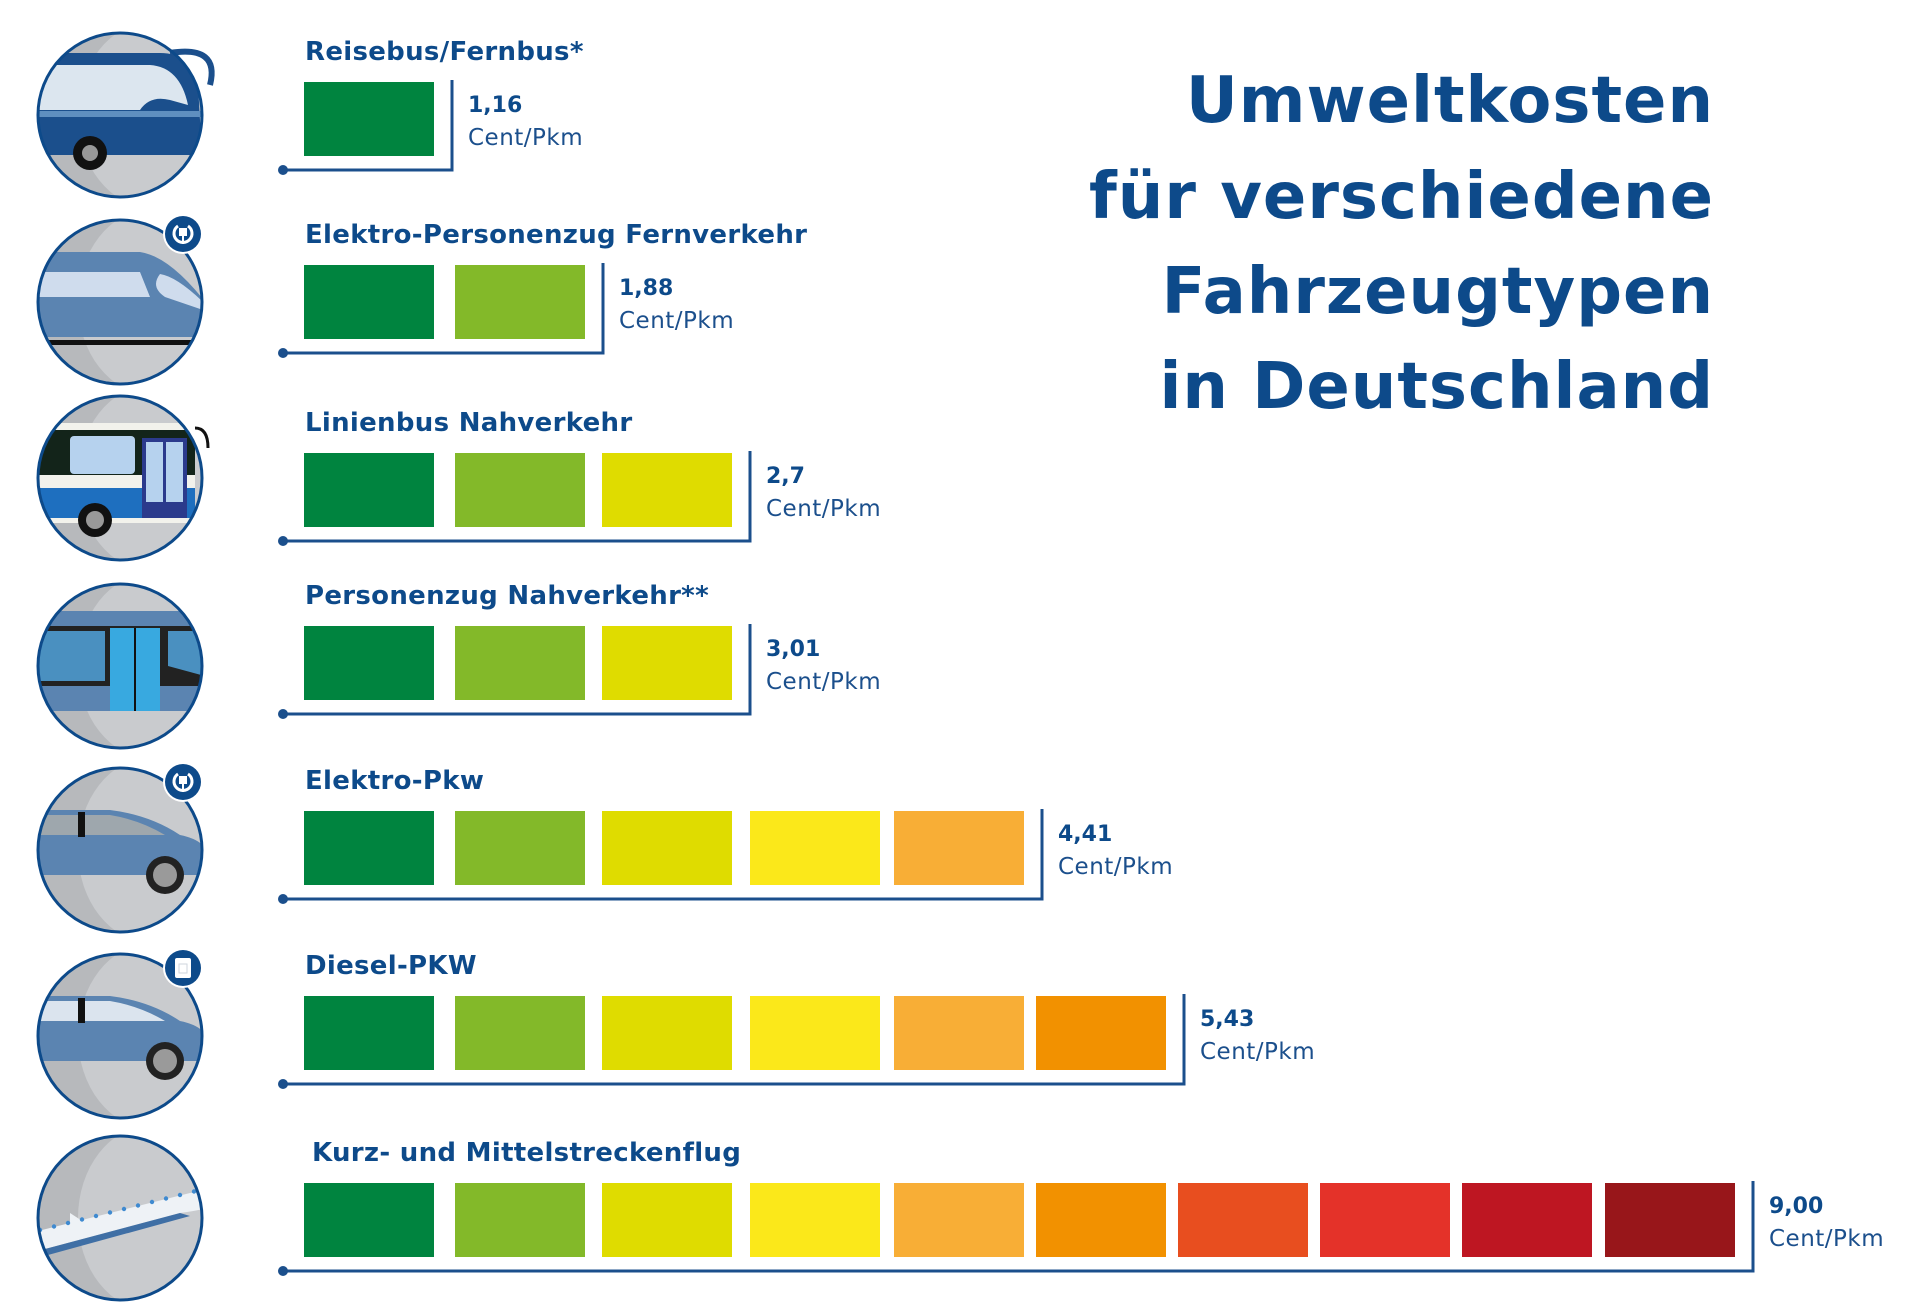 The width and height of the screenshot is (1920, 1316). What do you see at coordinates (469, 423) in the screenshot?
I see `category-label: Linienbus Nahverkehr` at bounding box center [469, 423].